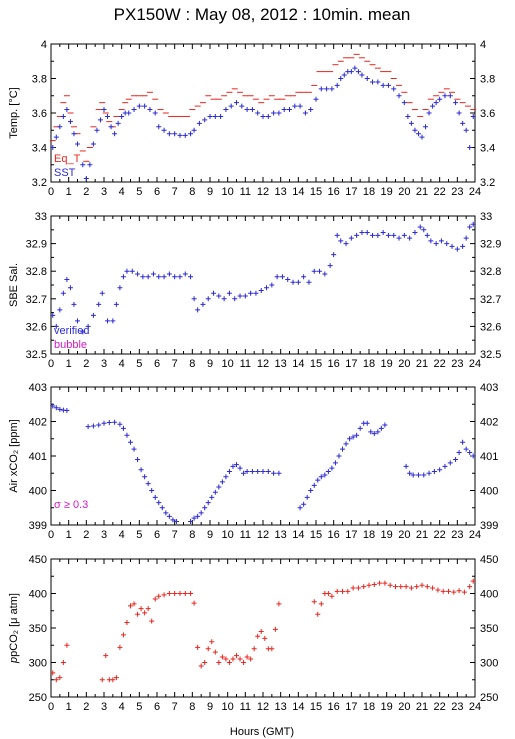 The width and height of the screenshot is (515, 739). I want to click on y-tick-label-left: 450, so click(38, 560).